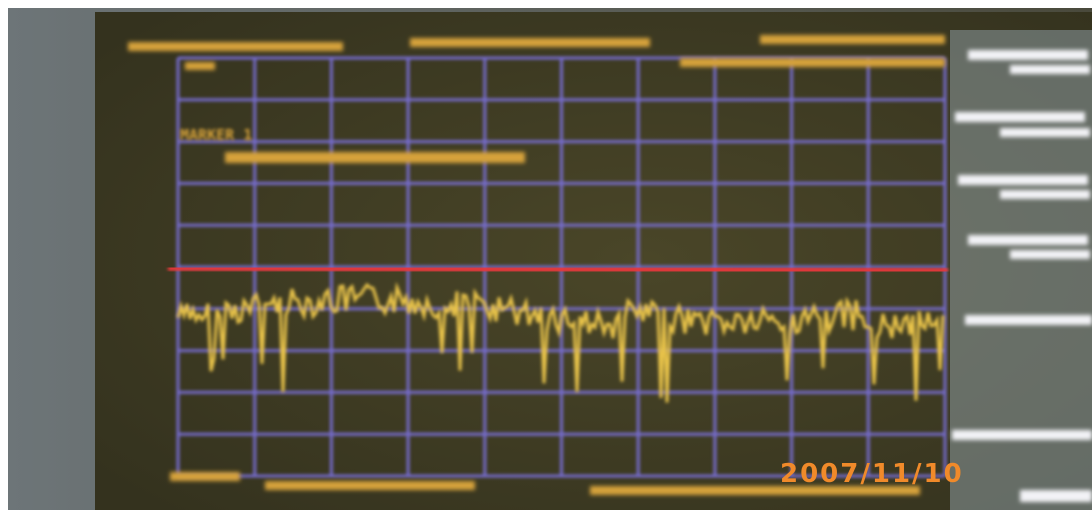 This screenshot has width=1092, height=518. Describe the element at coordinates (1022, 276) in the screenshot. I see `softkey-labels` at that location.